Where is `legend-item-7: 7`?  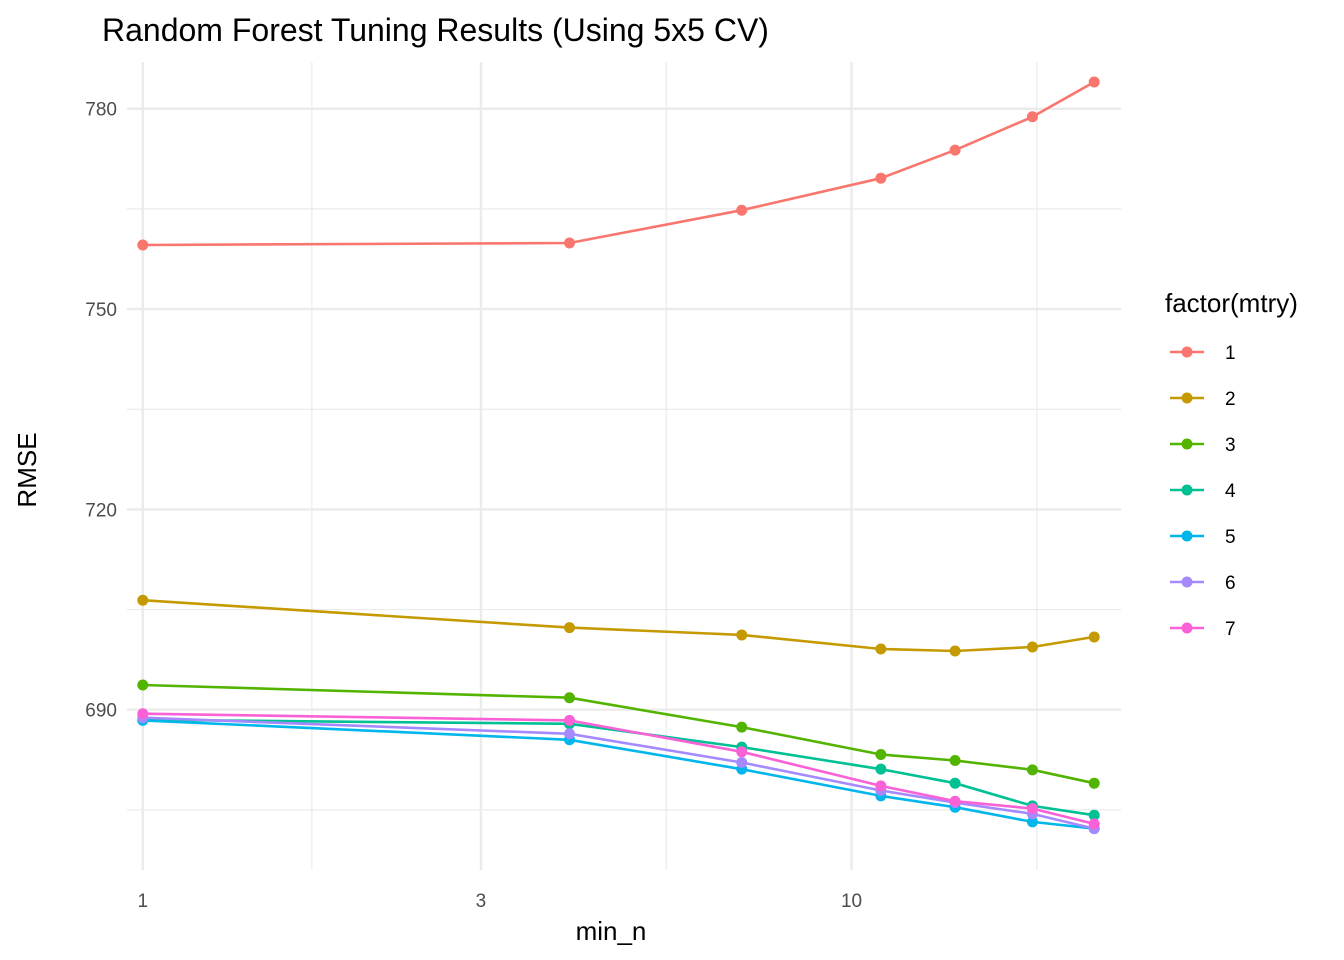
legend-item-7: 7 is located at coordinates (1203, 629).